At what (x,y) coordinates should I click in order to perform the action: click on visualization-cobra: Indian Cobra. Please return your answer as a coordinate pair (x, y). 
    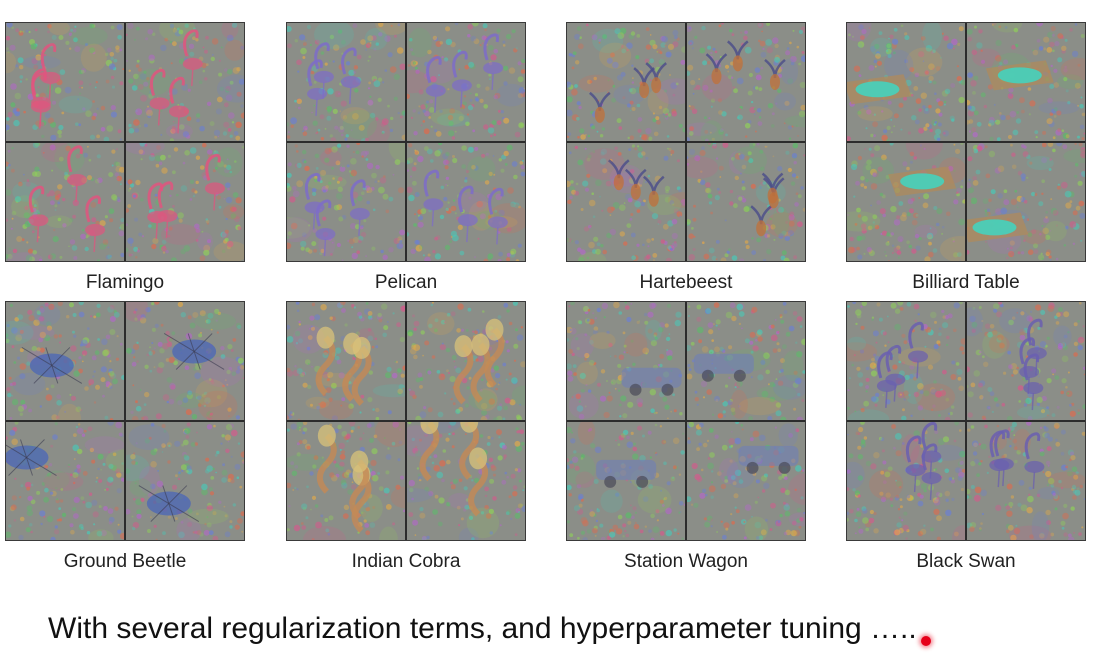
    Looking at the image, I should click on (406, 436).